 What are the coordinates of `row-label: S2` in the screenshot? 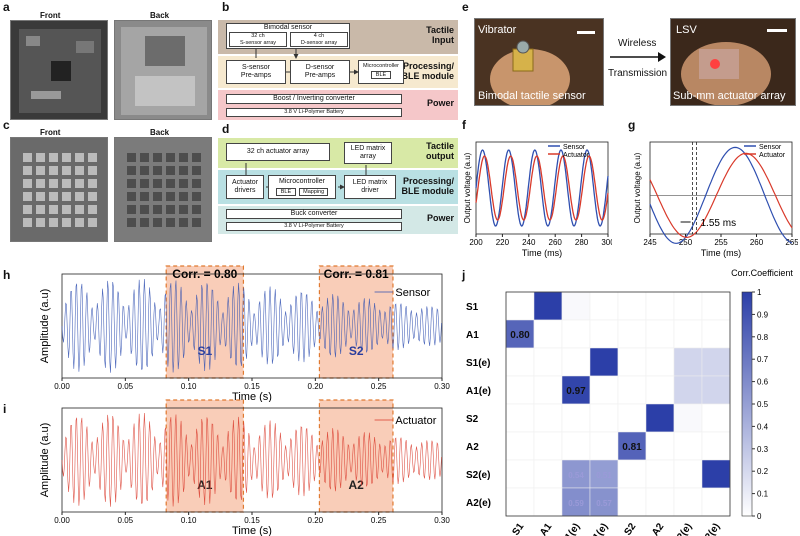 It's located at (472, 419).